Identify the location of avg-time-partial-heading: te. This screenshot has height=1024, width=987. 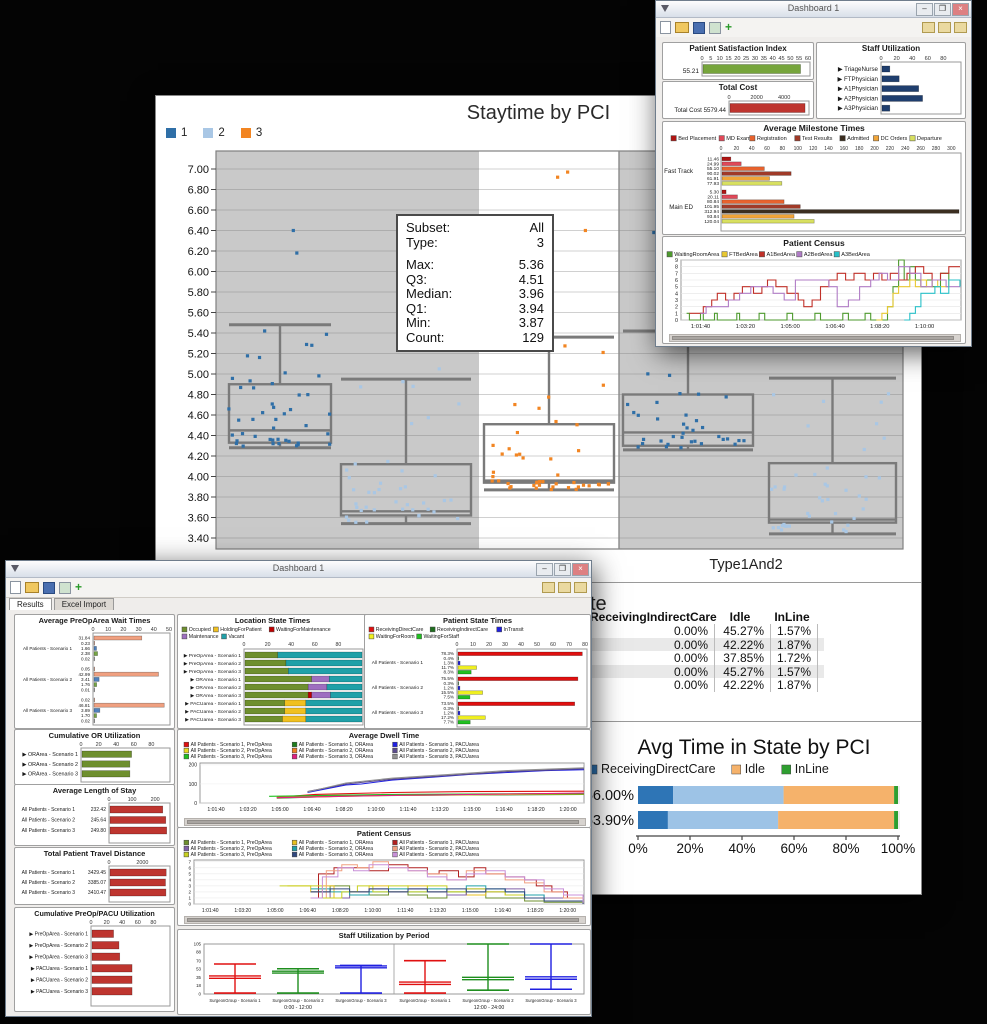
(598, 604).